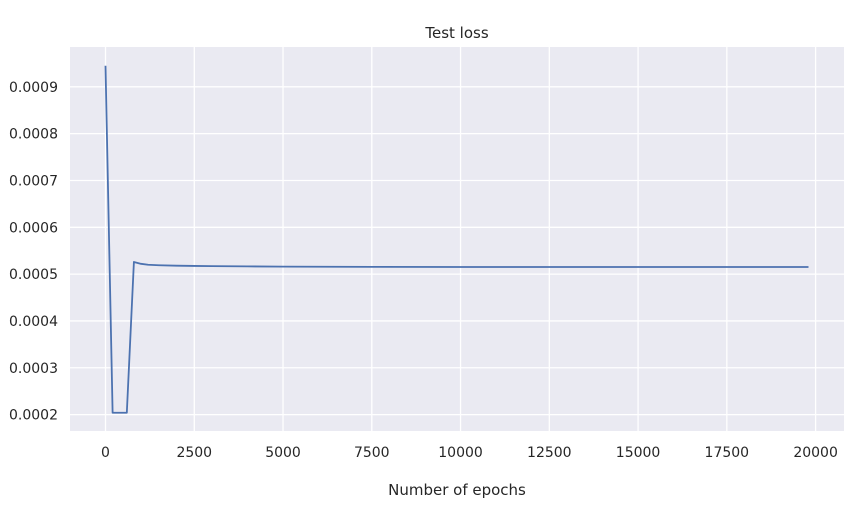 The height and width of the screenshot is (507, 855). I want to click on x-tick-labels: 0 2500 5000 7500 10000 12500 15000 17500 20000, so click(469, 453).